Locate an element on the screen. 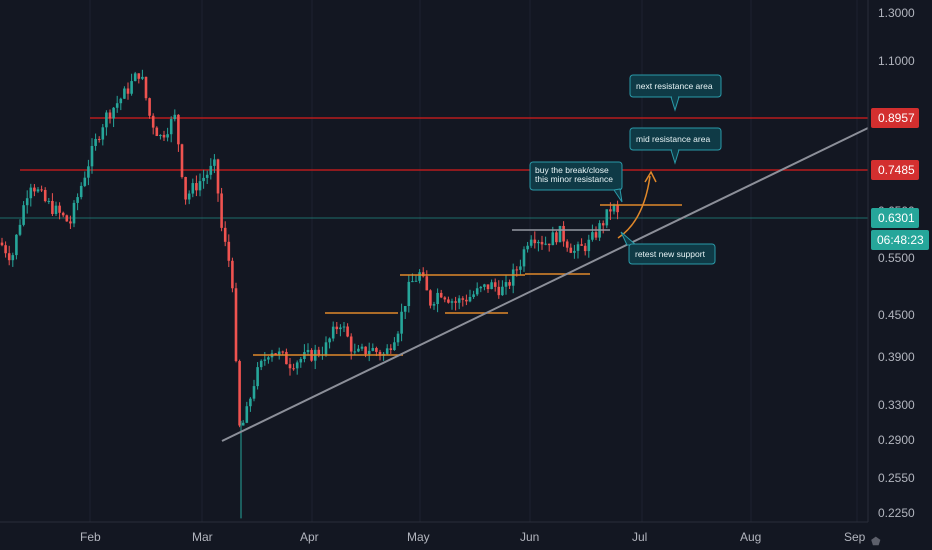  range-lines is located at coordinates (467, 280).